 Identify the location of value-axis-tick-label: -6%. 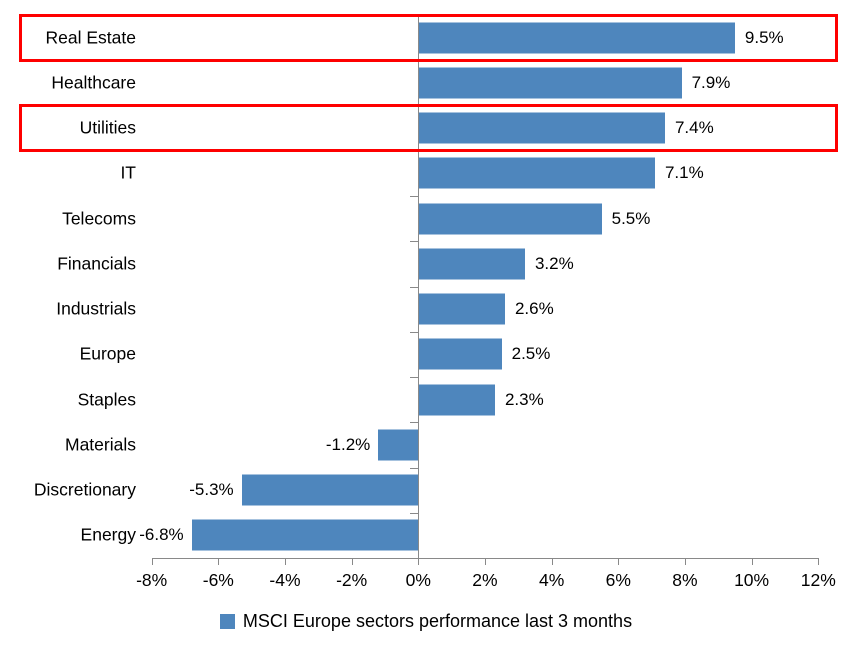
(218, 580).